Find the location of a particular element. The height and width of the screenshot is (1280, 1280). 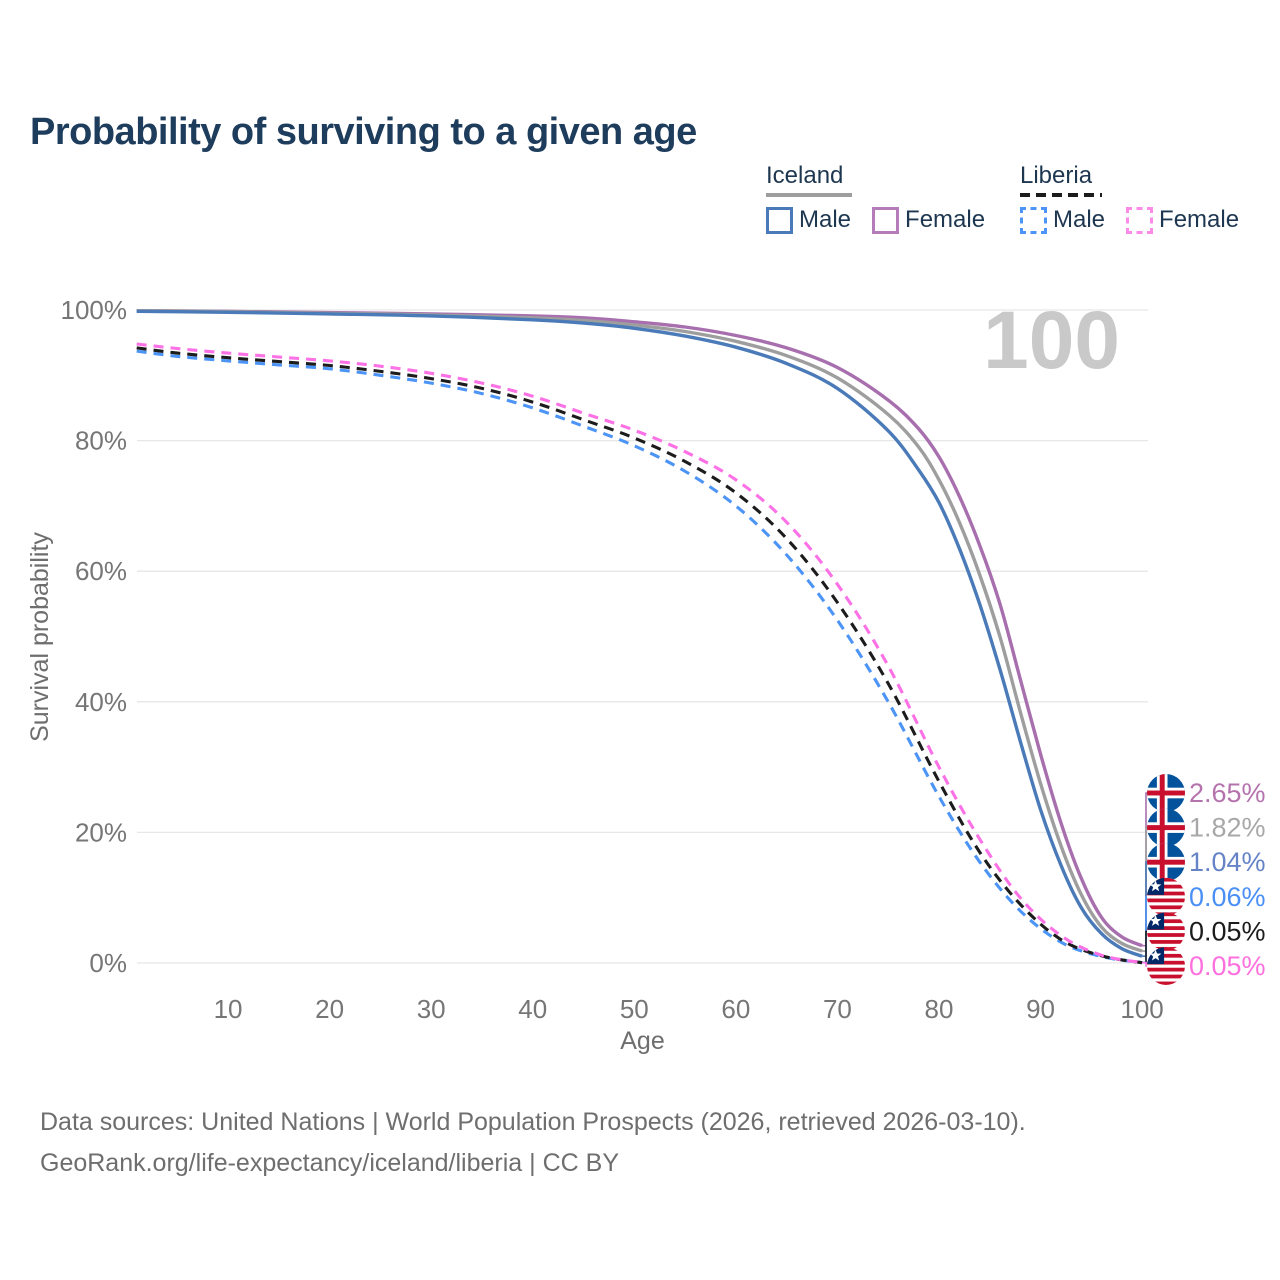

legend-item-liberia-female: Female is located at coordinates (1182, 220).